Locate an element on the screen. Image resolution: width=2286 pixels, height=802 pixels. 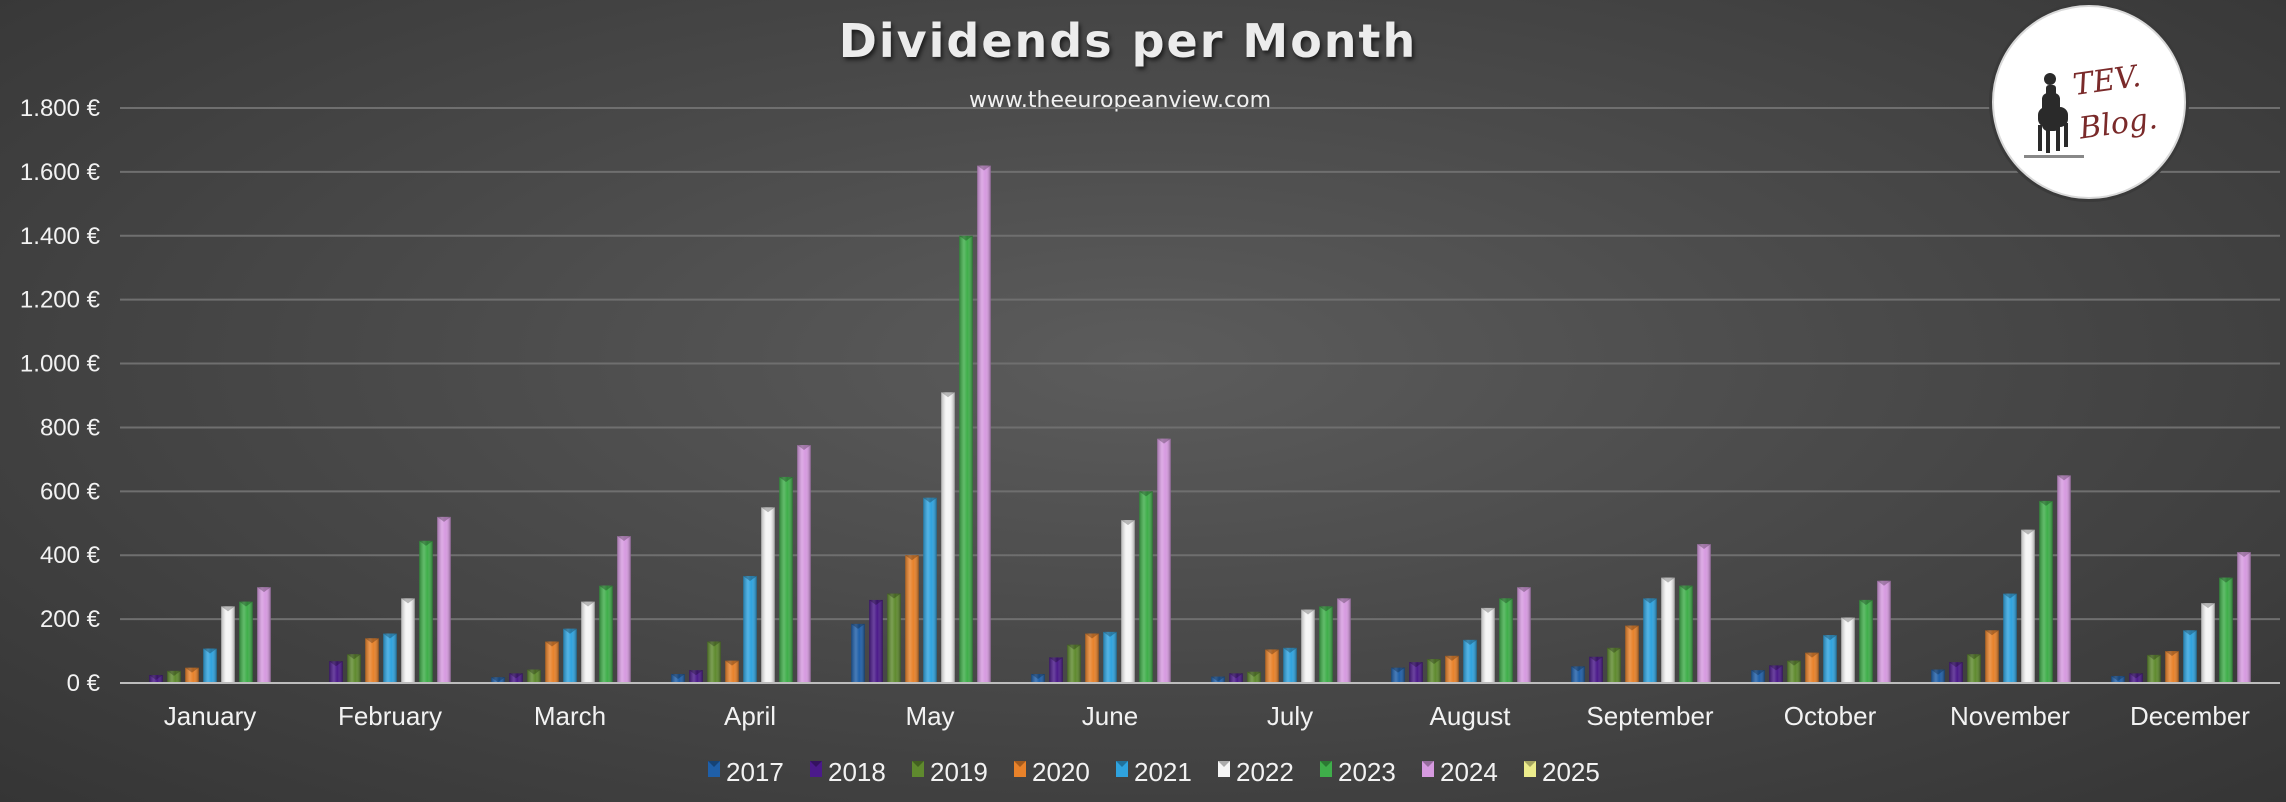
bar-2023-august is located at coordinates (1506, 640).